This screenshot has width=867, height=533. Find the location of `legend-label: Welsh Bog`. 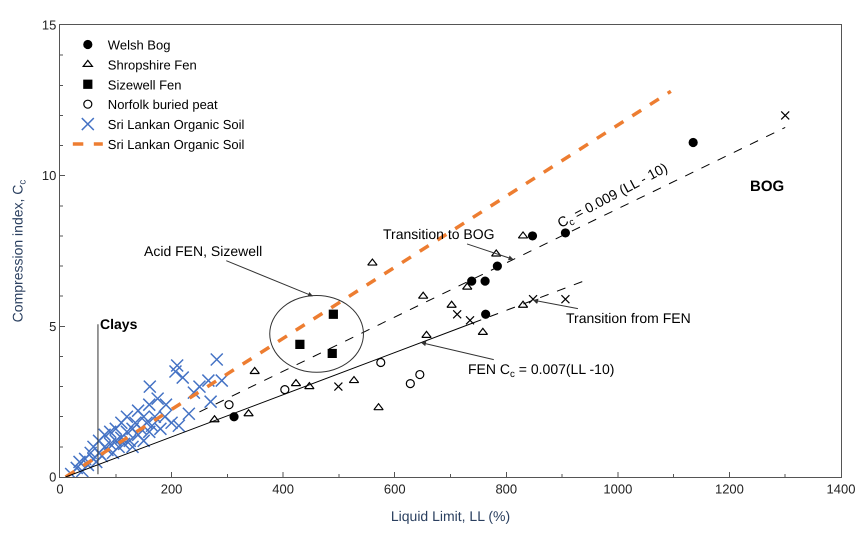

legend-label: Welsh Bog is located at coordinates (139, 45).